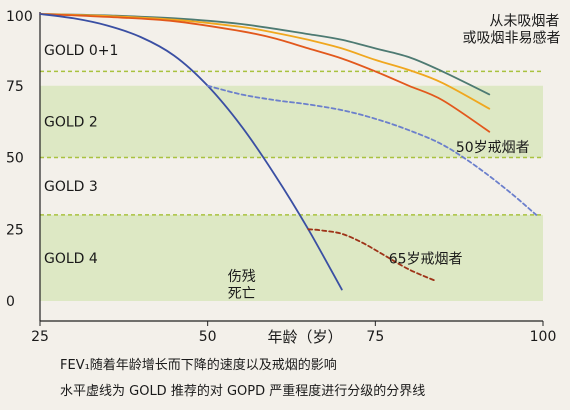 This screenshot has width=570, height=410. Describe the element at coordinates (71, 259) in the screenshot. I see `band-label-gold-4: GOLD 4` at that location.